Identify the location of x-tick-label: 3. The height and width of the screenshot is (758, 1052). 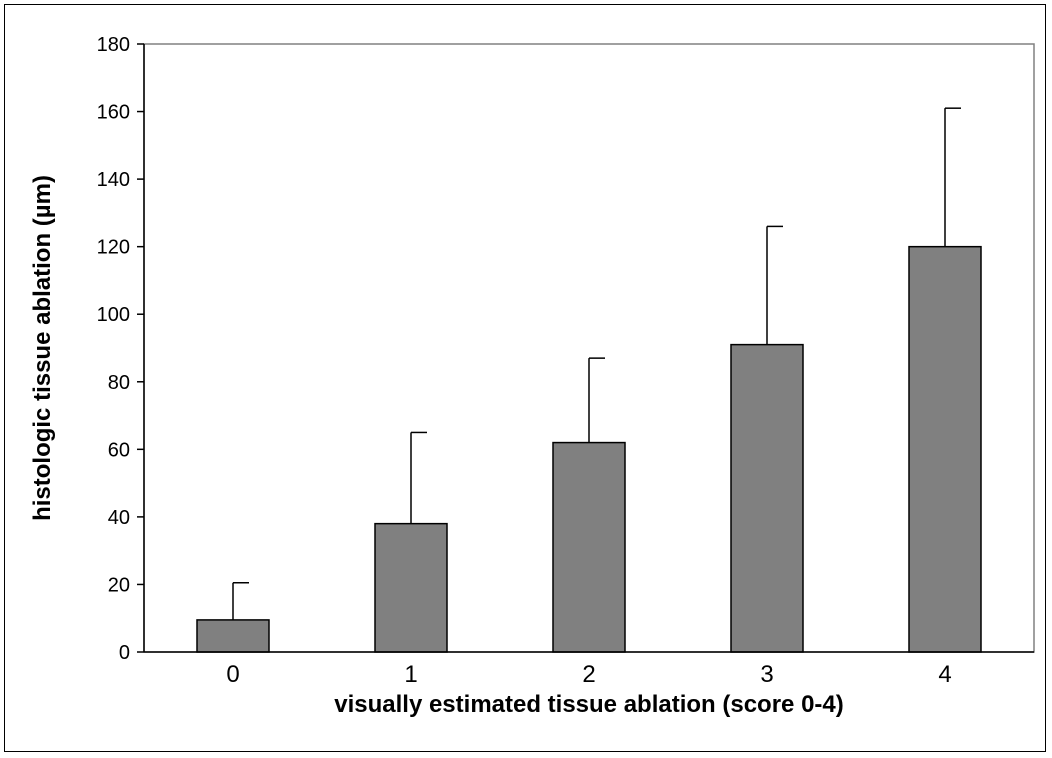
(766, 674).